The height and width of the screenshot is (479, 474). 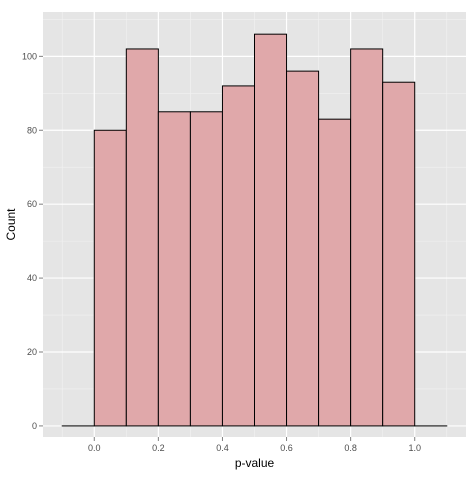 What do you see at coordinates (94, 448) in the screenshot?
I see `x-tick-label: 0.0` at bounding box center [94, 448].